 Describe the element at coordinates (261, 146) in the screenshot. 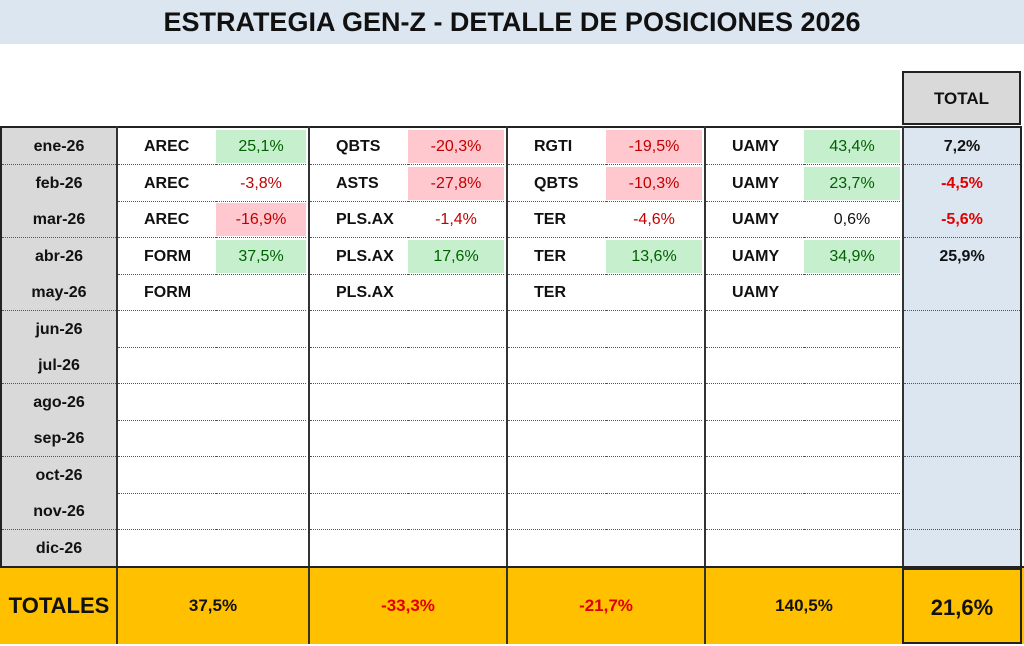

I see `return-value: 25,1%` at that location.